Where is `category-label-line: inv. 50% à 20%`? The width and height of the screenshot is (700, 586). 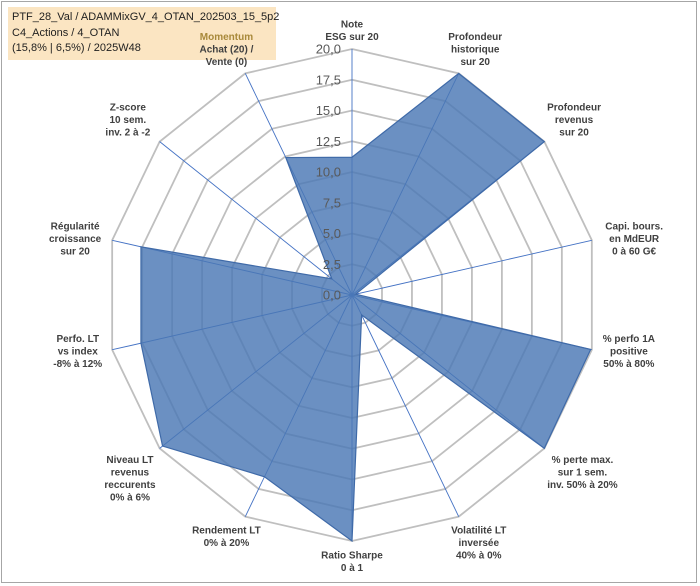 category-label-line: inv. 50% à 20% is located at coordinates (582, 485).